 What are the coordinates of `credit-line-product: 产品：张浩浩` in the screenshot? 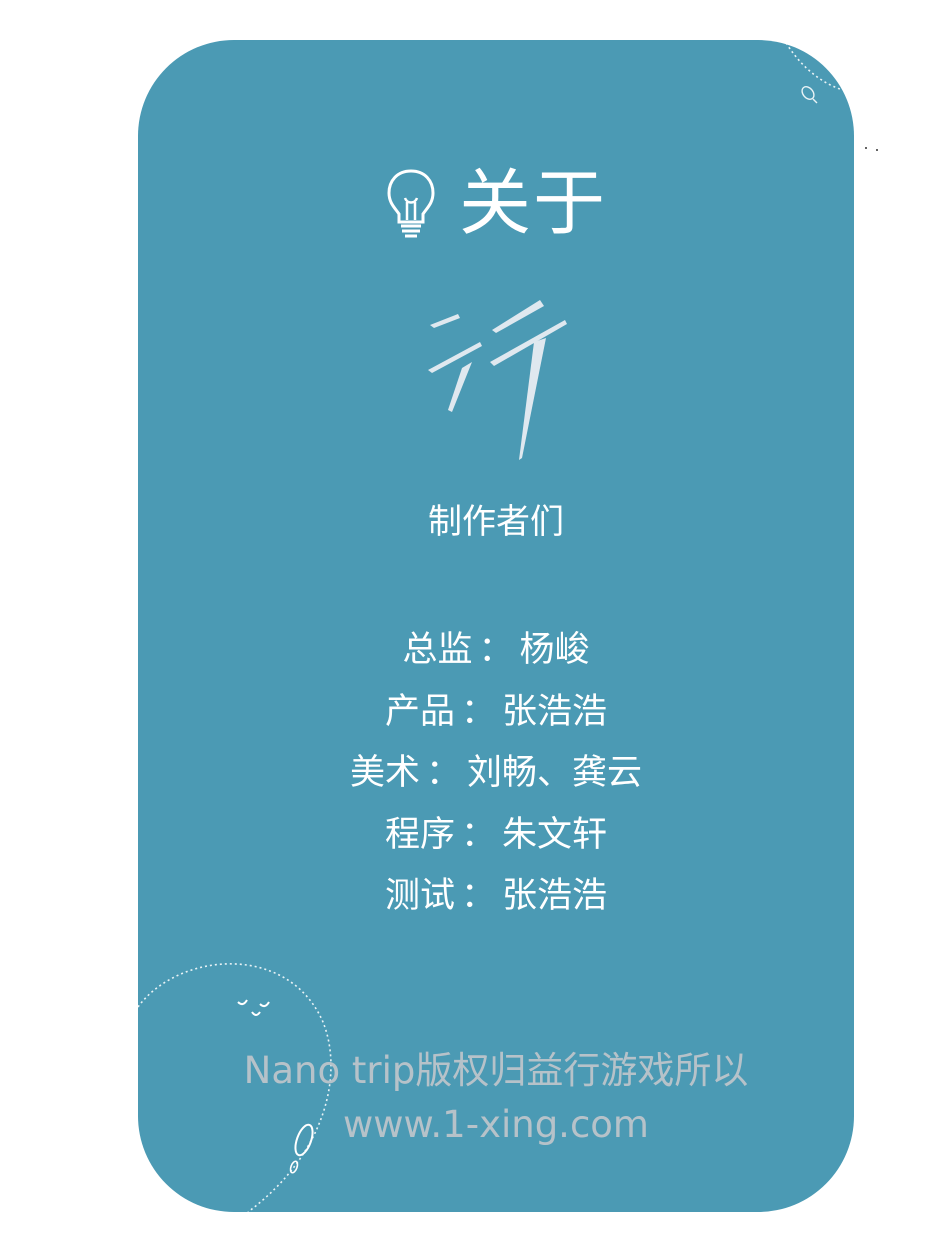 It's located at (496, 713).